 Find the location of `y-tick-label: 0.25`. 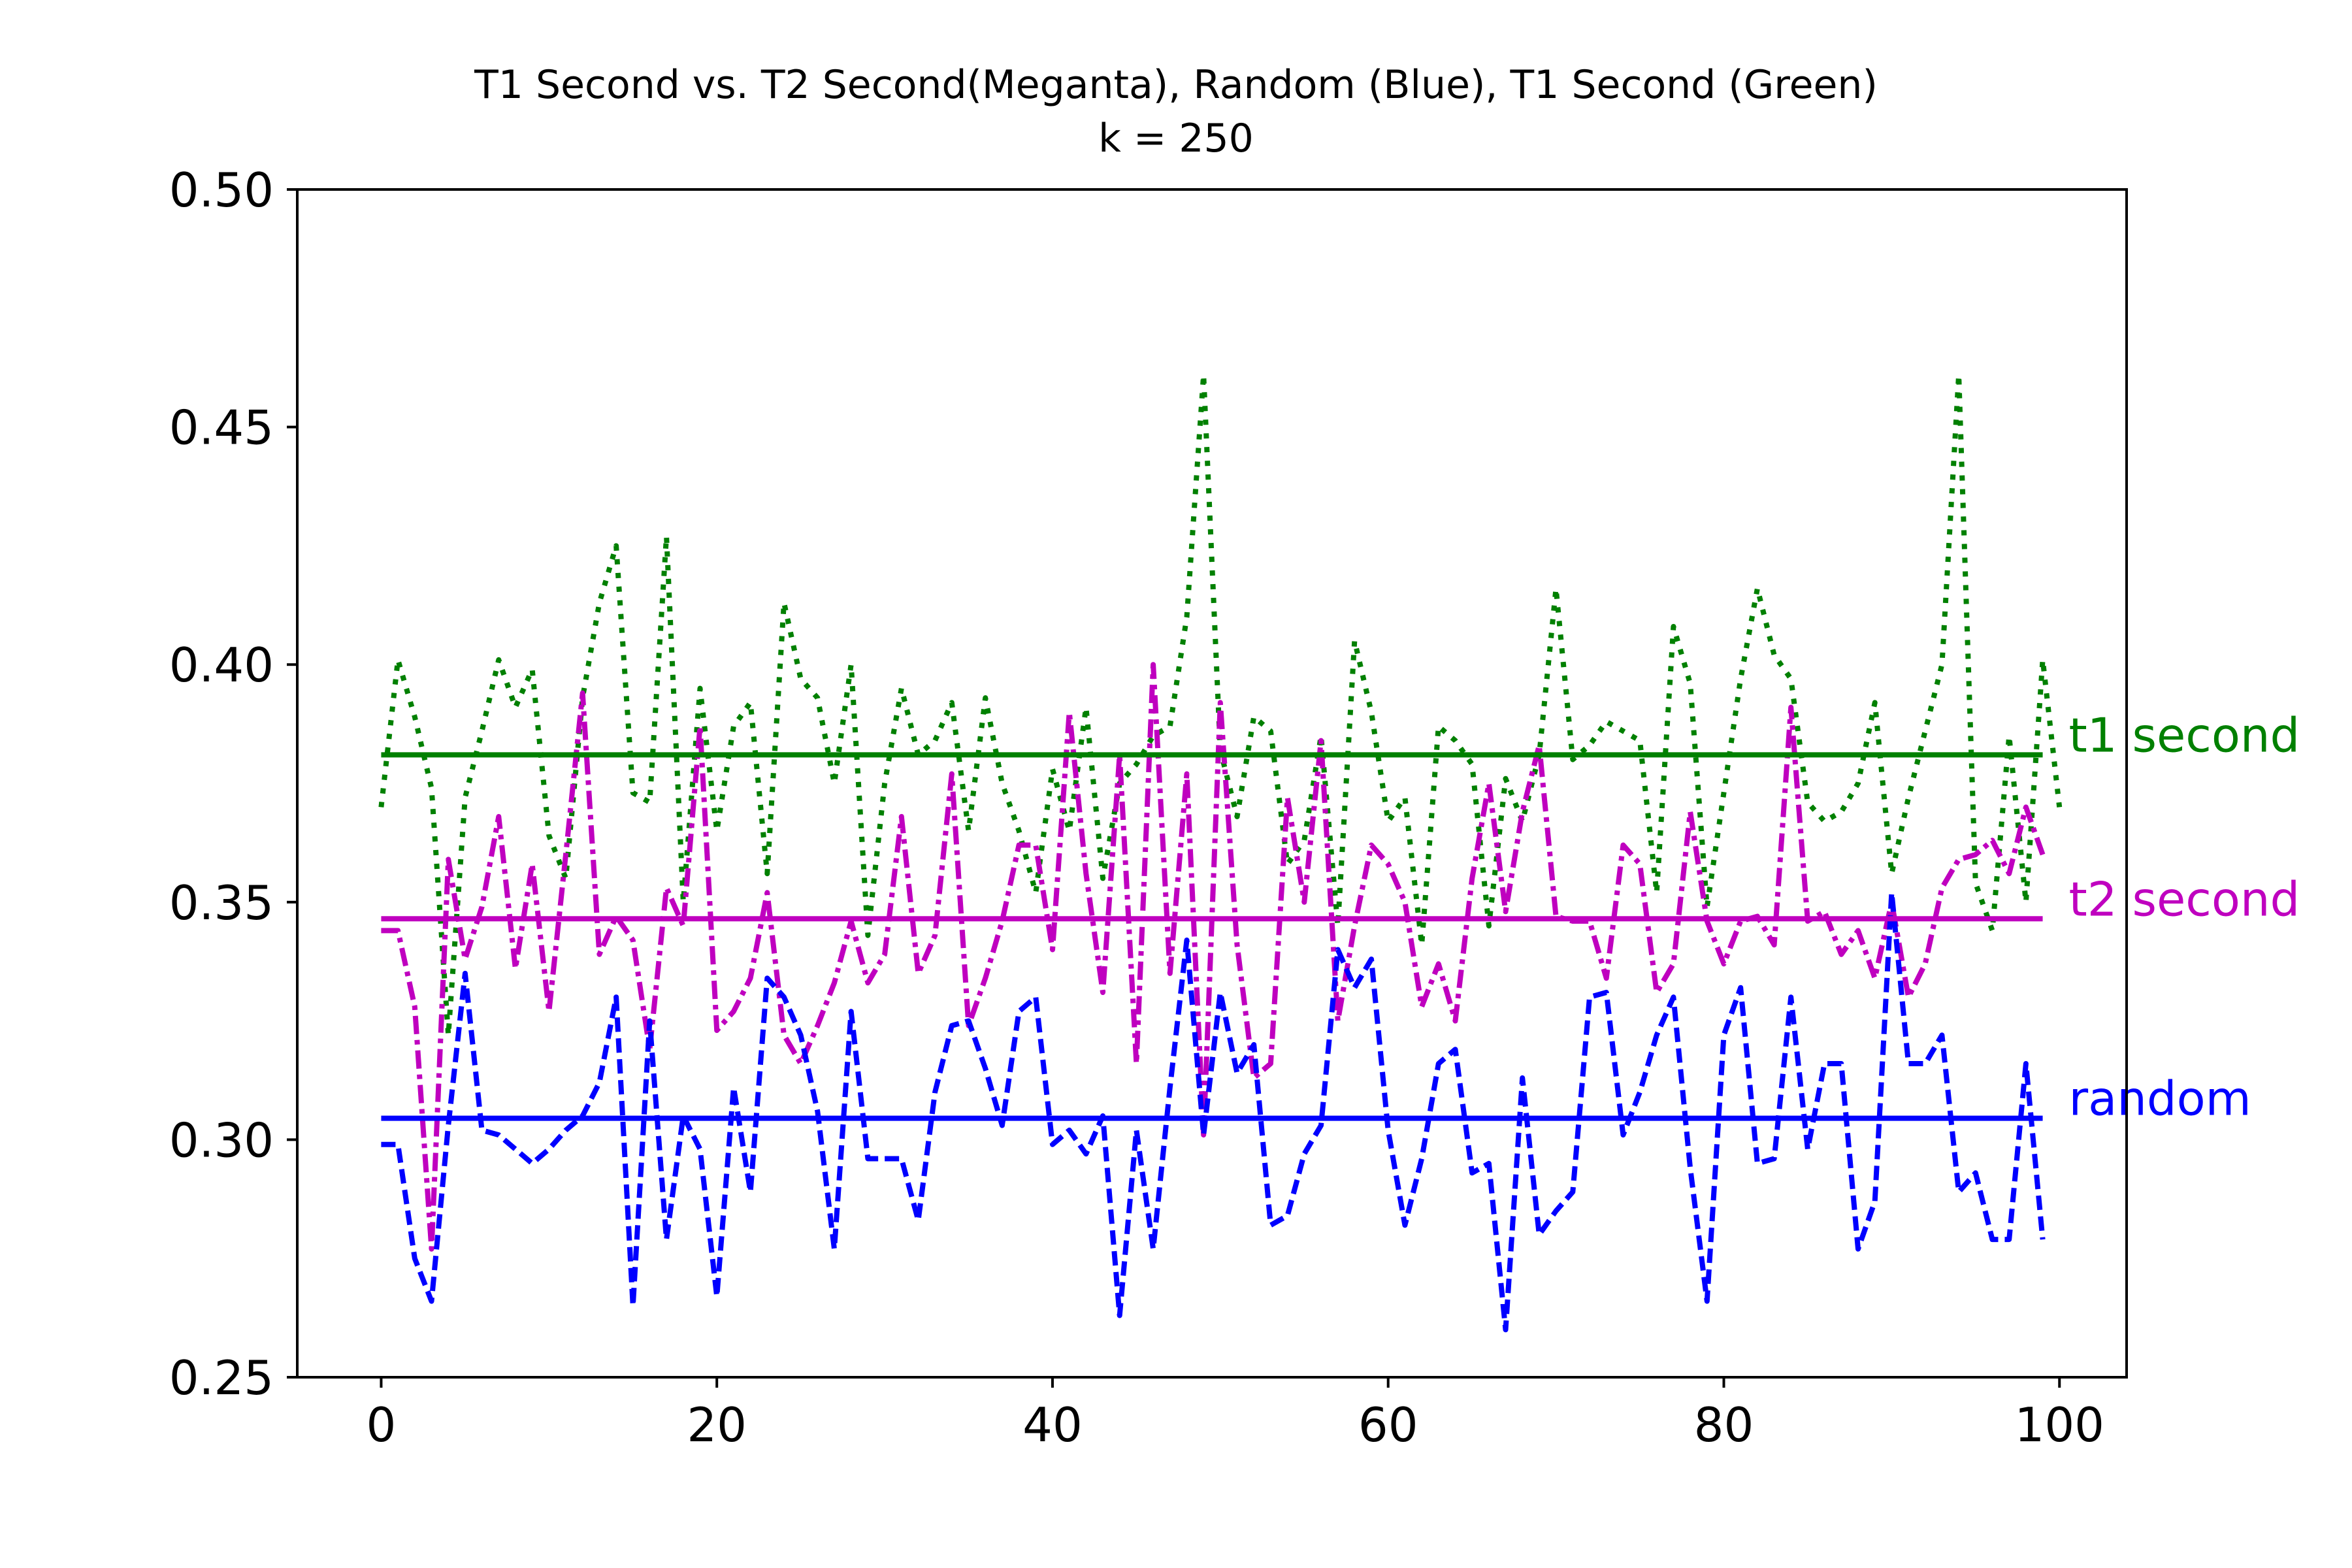

y-tick-label: 0.25 is located at coordinates (221, 1377).